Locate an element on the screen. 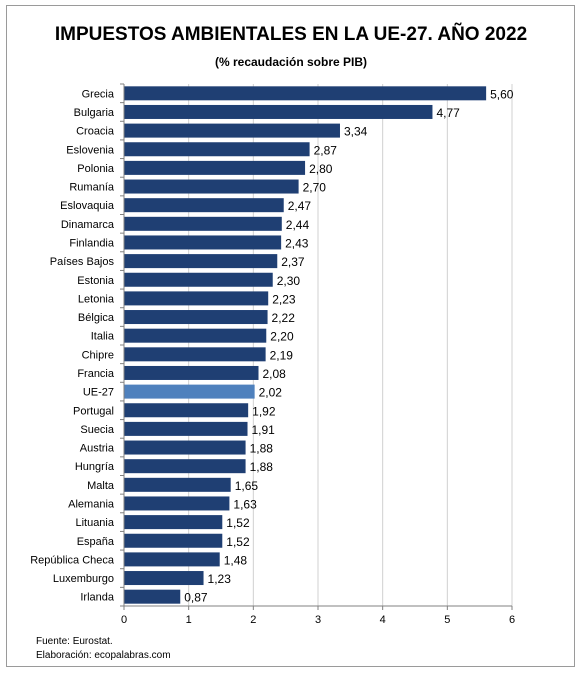  category-label: Bulgaria is located at coordinates (94, 113).